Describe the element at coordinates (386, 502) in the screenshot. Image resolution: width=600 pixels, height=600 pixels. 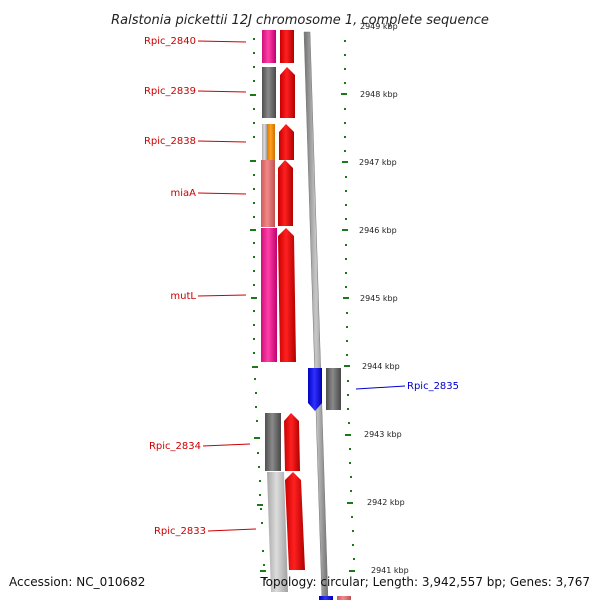
I see `ruler-label: 2942 kbp` at that location.